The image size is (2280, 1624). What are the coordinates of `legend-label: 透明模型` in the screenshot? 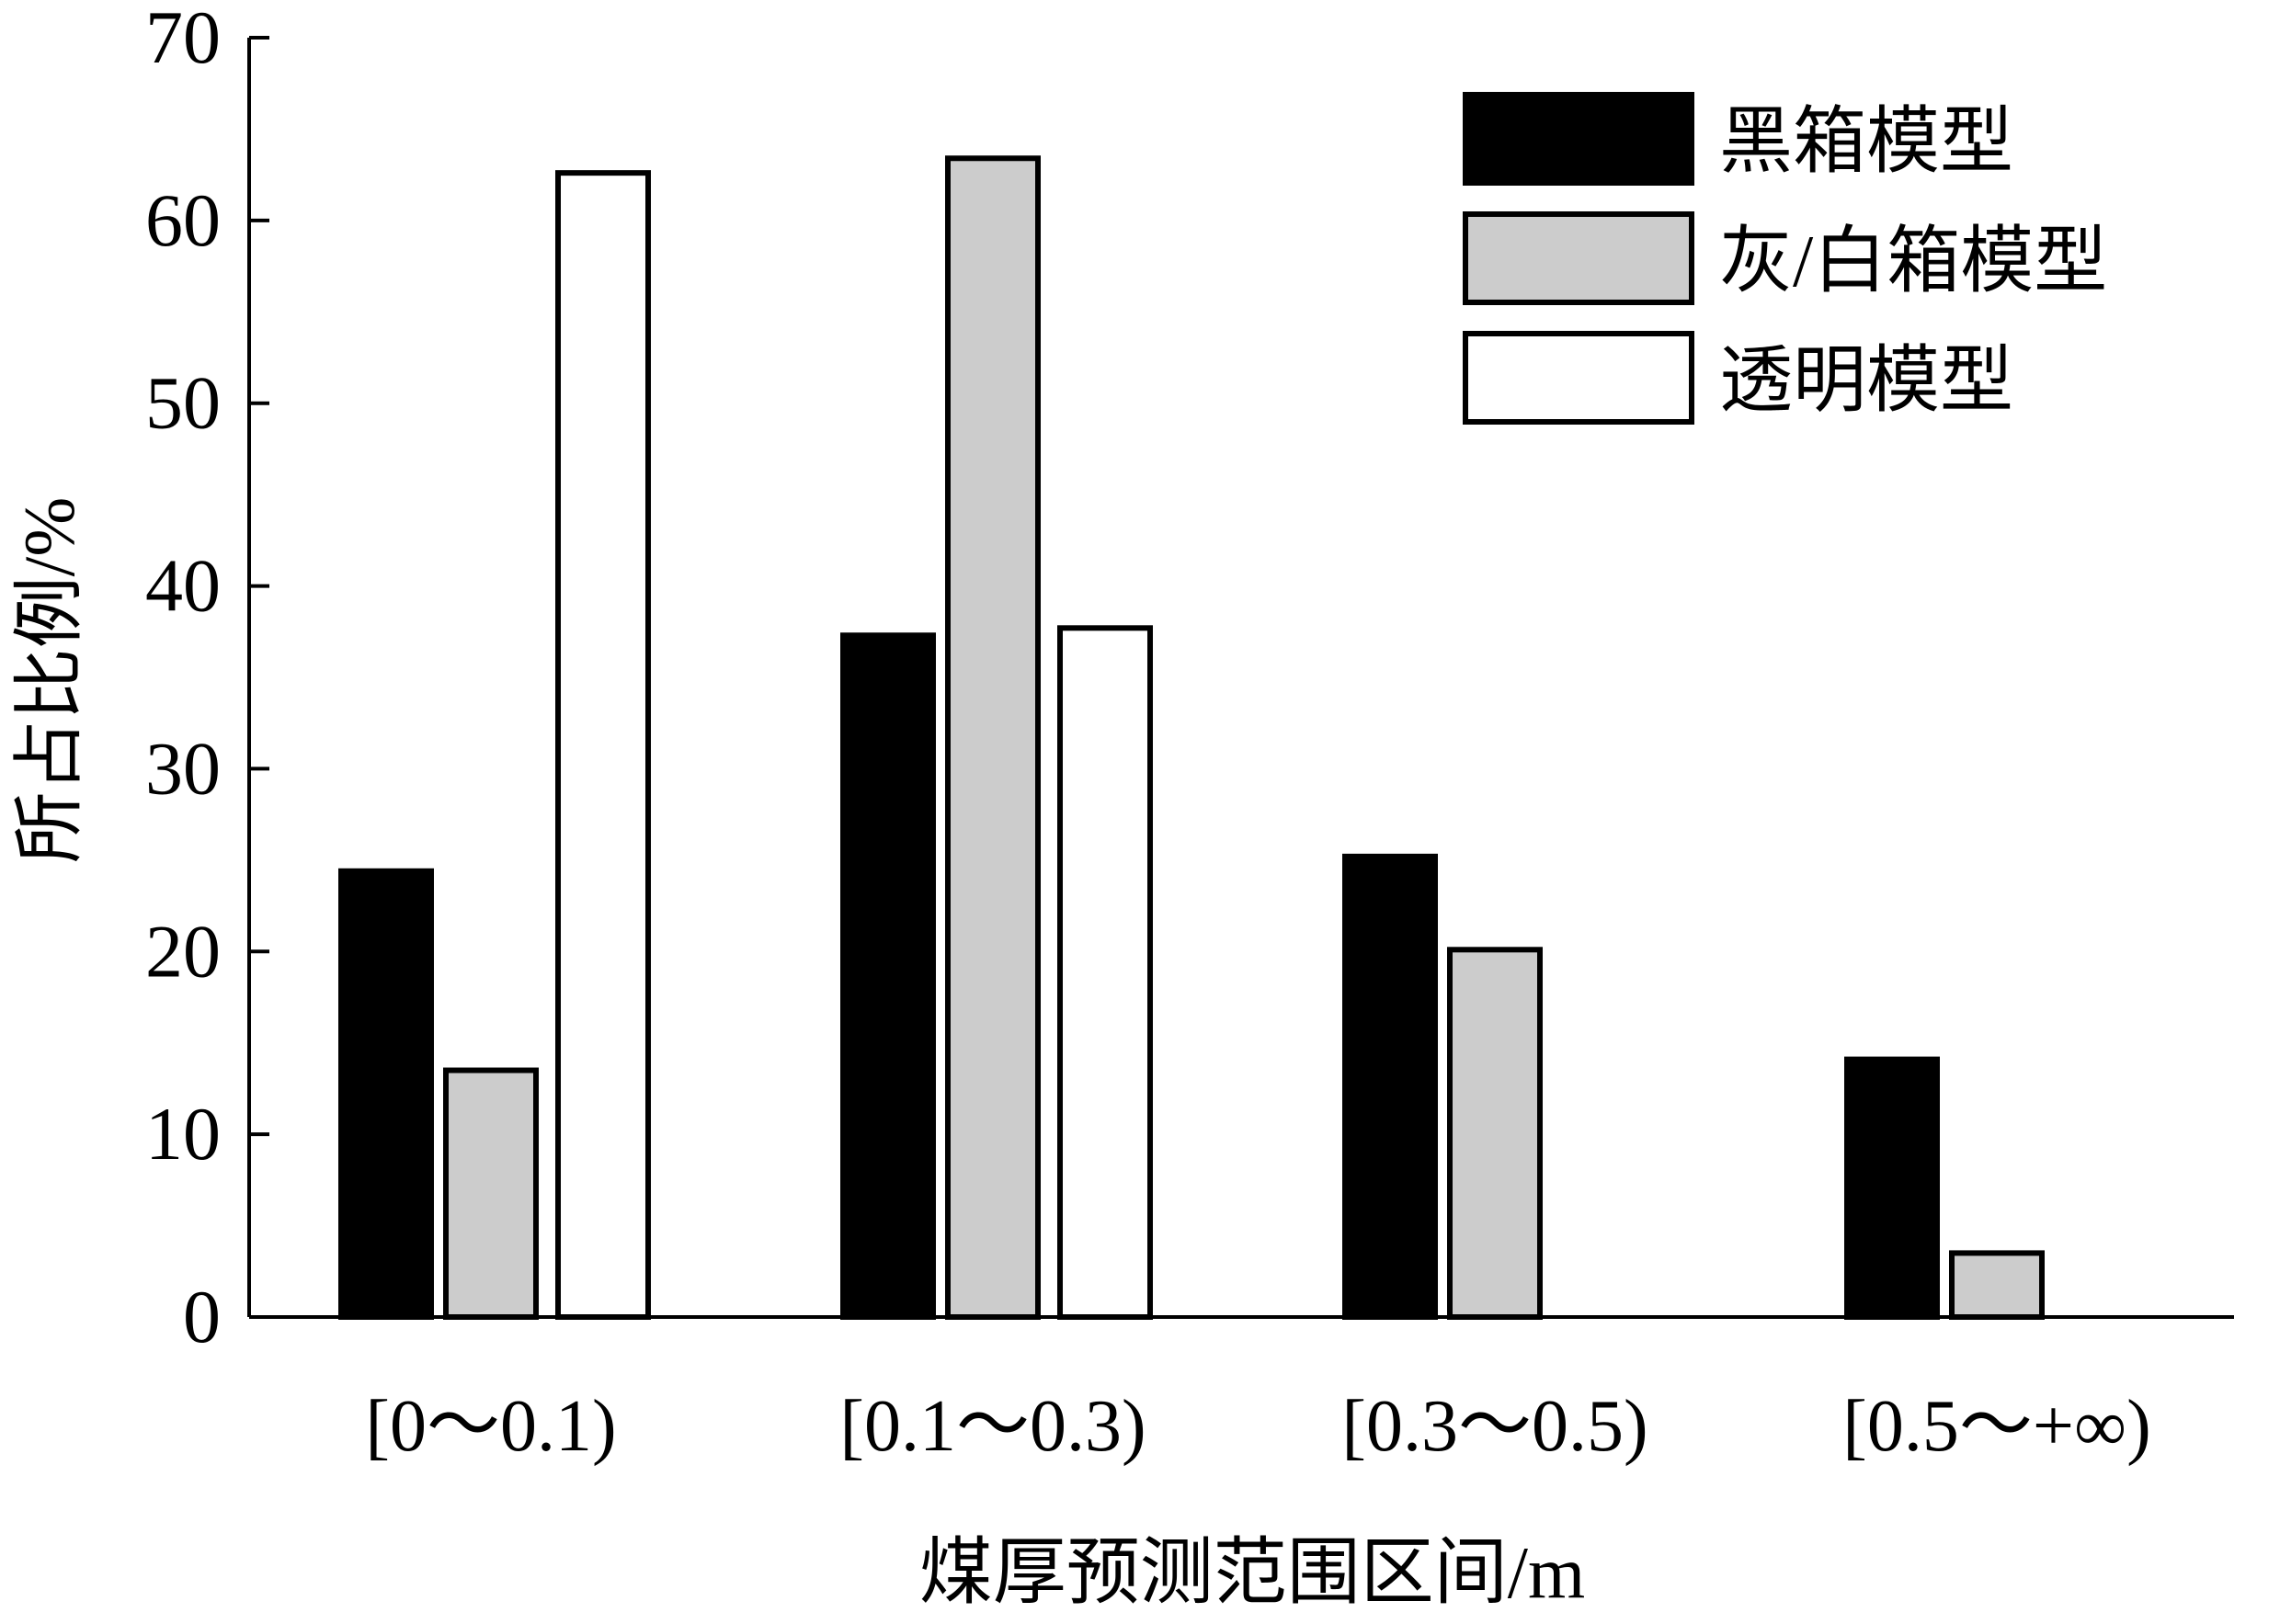 It's located at (1866, 382).